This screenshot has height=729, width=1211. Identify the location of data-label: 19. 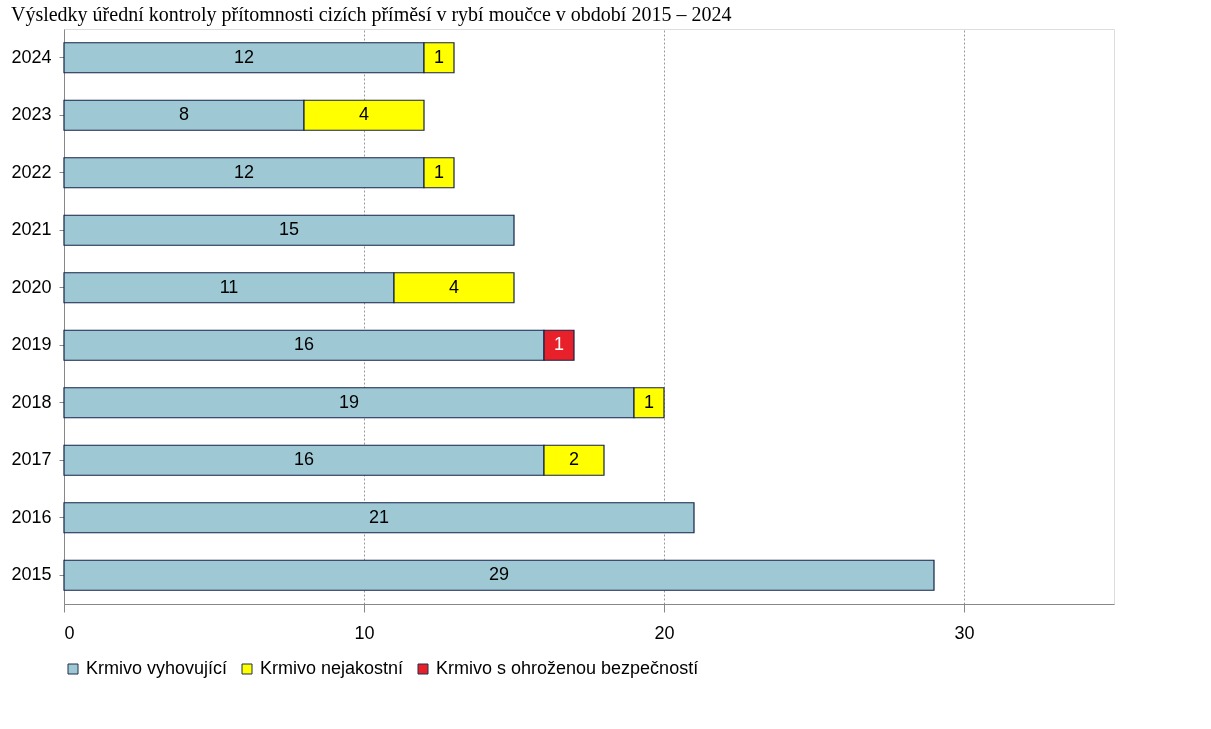
(349, 401).